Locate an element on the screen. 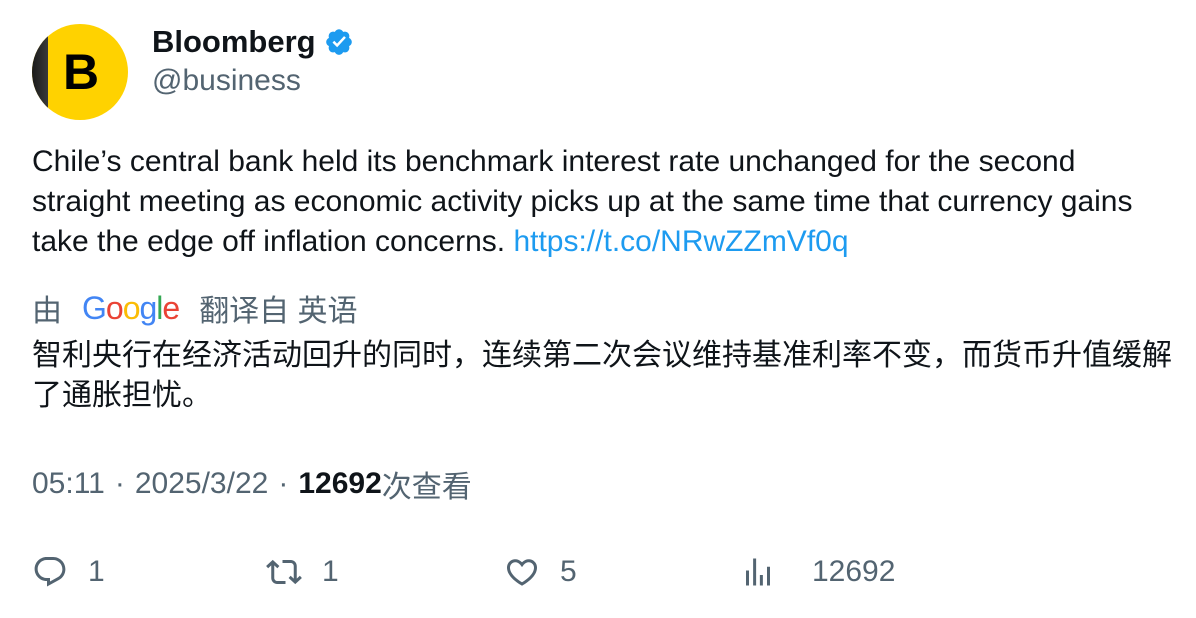 This screenshot has width=1196, height=618. retweet-icon is located at coordinates (284, 572).